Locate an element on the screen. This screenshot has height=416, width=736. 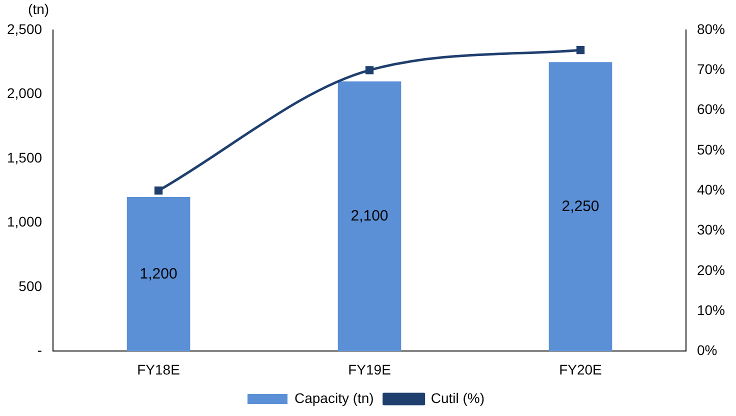
y-axis-title: (tn) is located at coordinates (39, 8).